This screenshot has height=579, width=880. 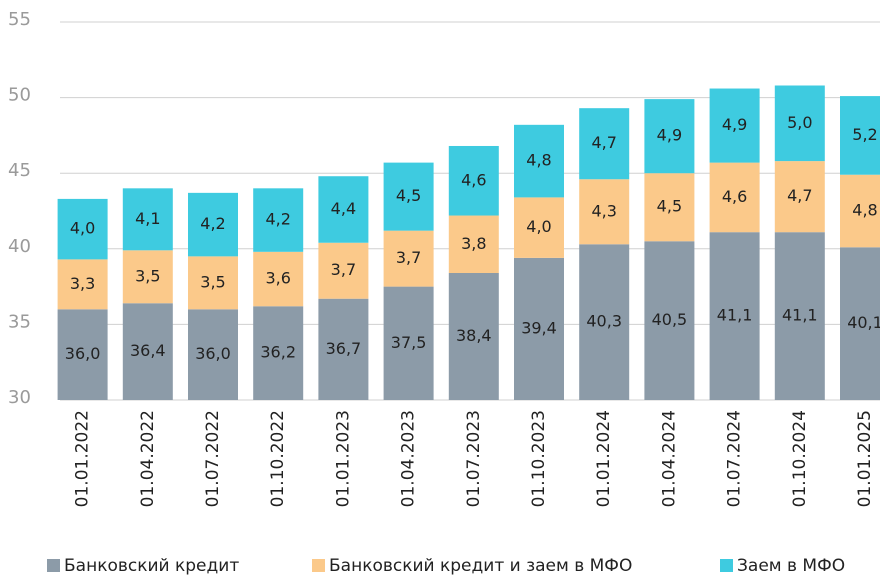 I want to click on x-tick-label: 01.04.2023, so click(x=409, y=458).